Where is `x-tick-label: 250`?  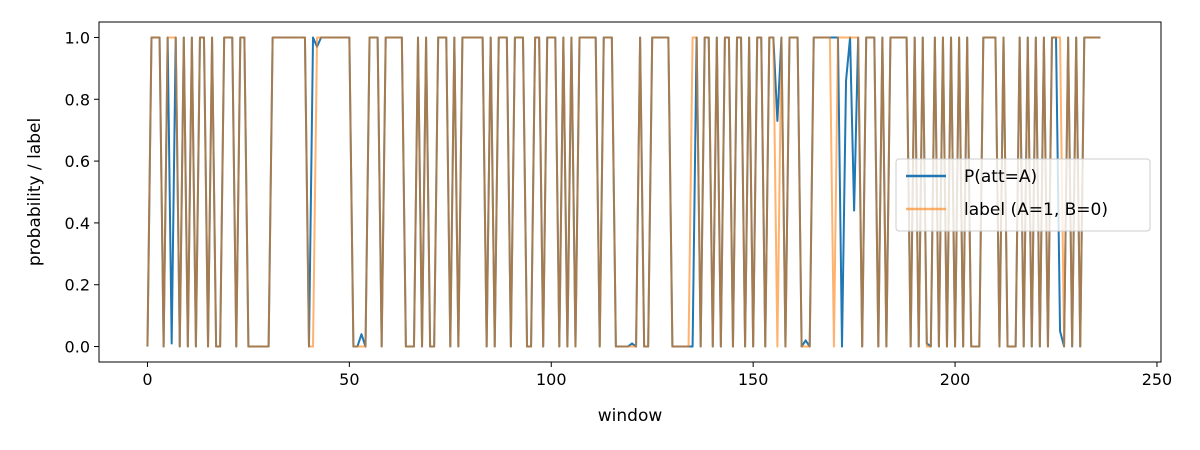
x-tick-label: 250 is located at coordinates (1157, 379).